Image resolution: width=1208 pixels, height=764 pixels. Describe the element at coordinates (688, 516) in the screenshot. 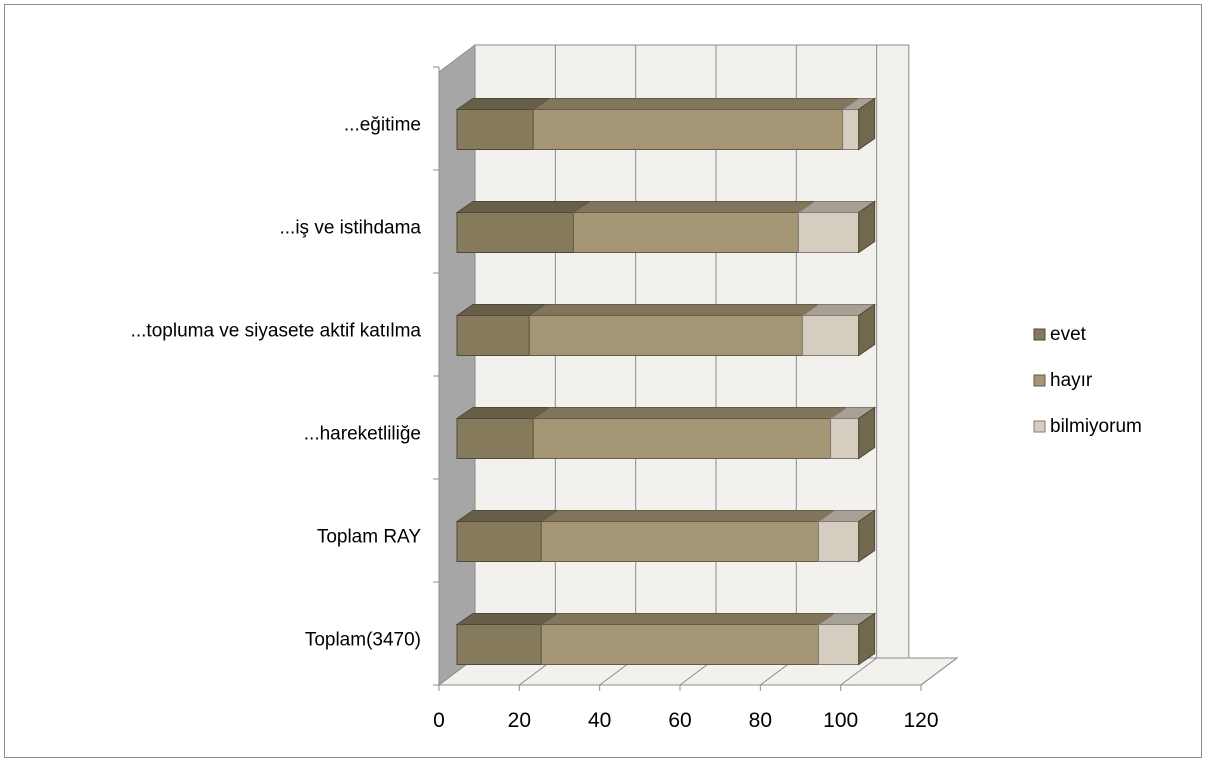

I see `bar-top-hayır-1` at that location.